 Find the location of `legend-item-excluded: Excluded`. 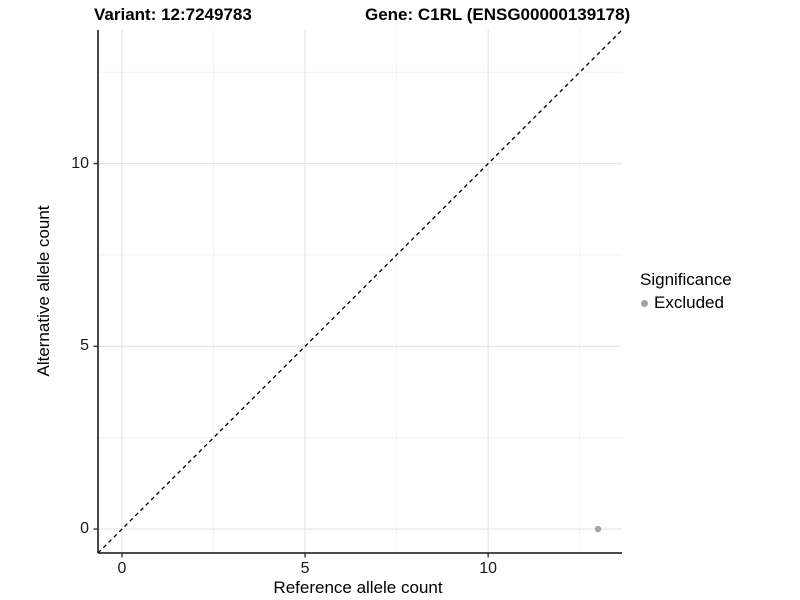

legend-item-excluded: Excluded is located at coordinates (683, 303).